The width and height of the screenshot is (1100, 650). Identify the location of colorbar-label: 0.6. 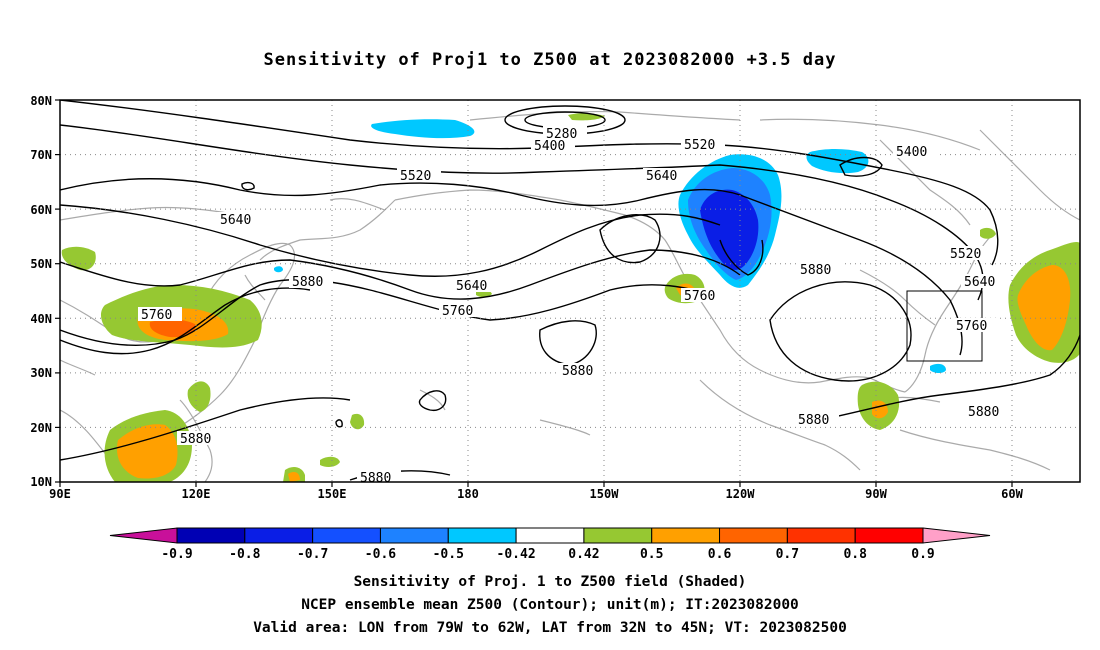
(720, 554).